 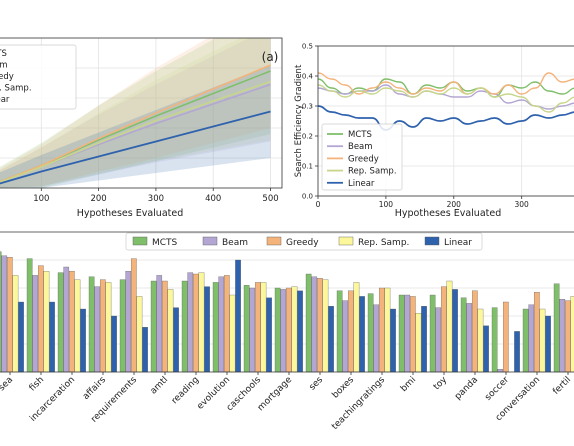 I want to click on bar-beam-ses, so click(x=314, y=324).